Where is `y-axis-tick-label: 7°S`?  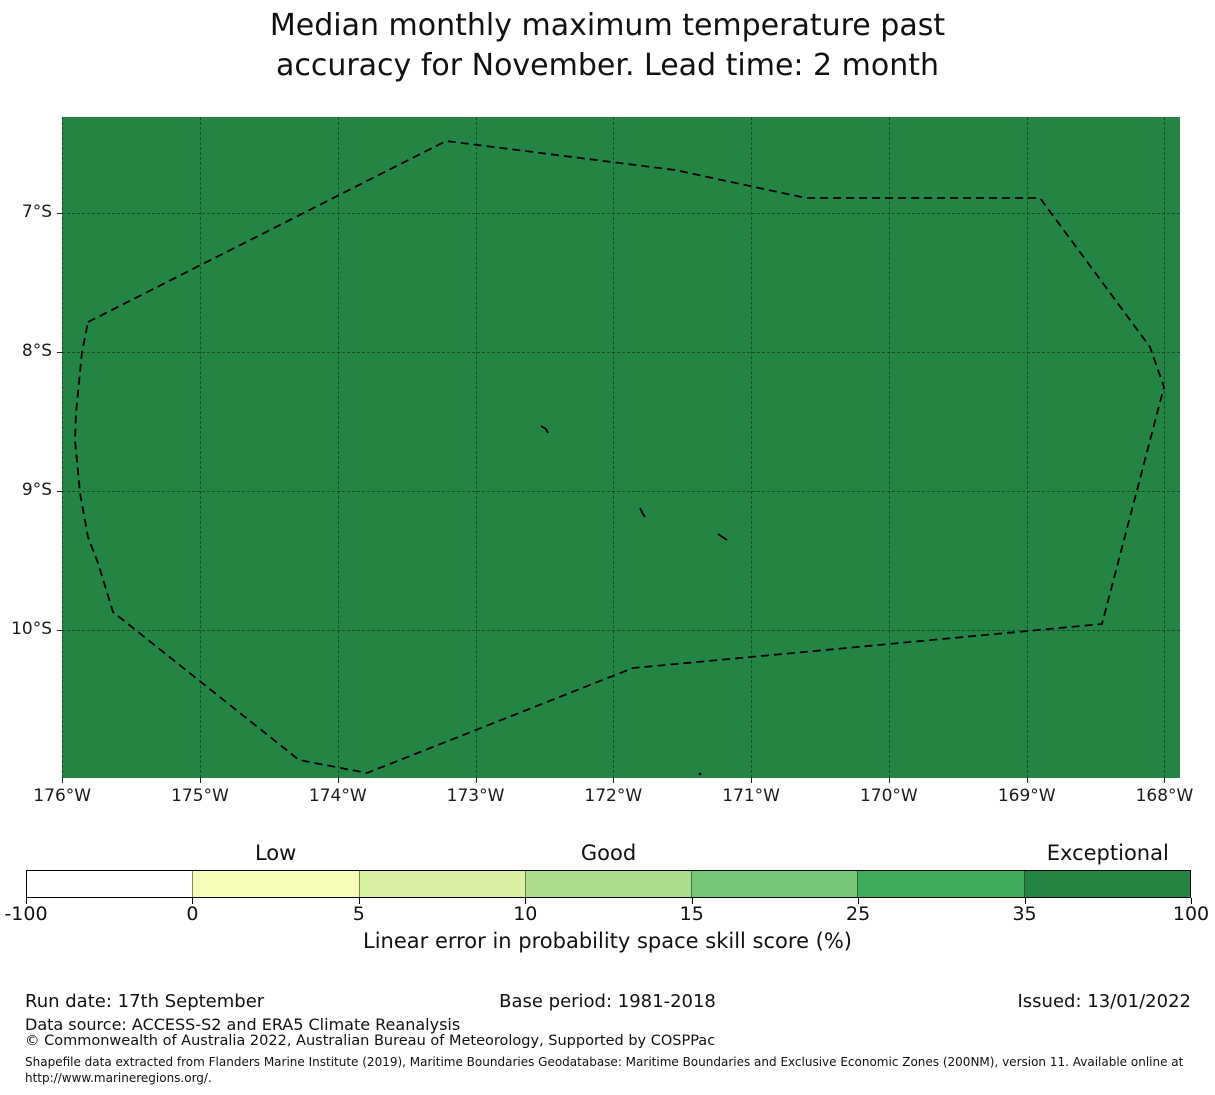 y-axis-tick-label: 7°S is located at coordinates (36, 212).